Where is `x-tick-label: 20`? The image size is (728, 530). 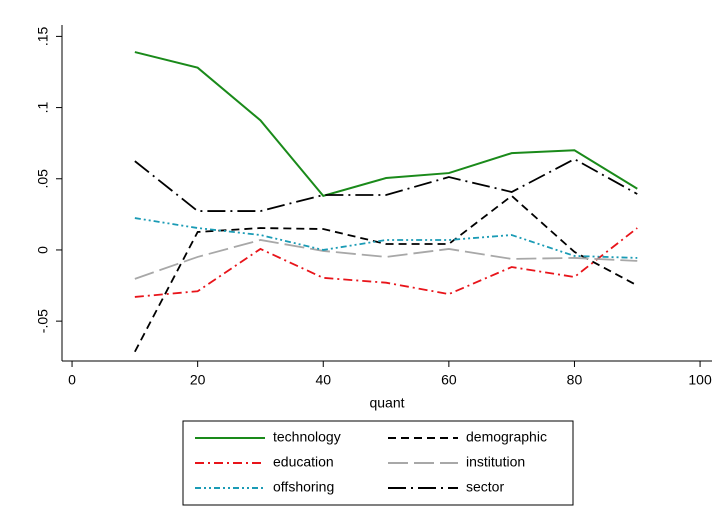 x-tick-label: 20 is located at coordinates (198, 380).